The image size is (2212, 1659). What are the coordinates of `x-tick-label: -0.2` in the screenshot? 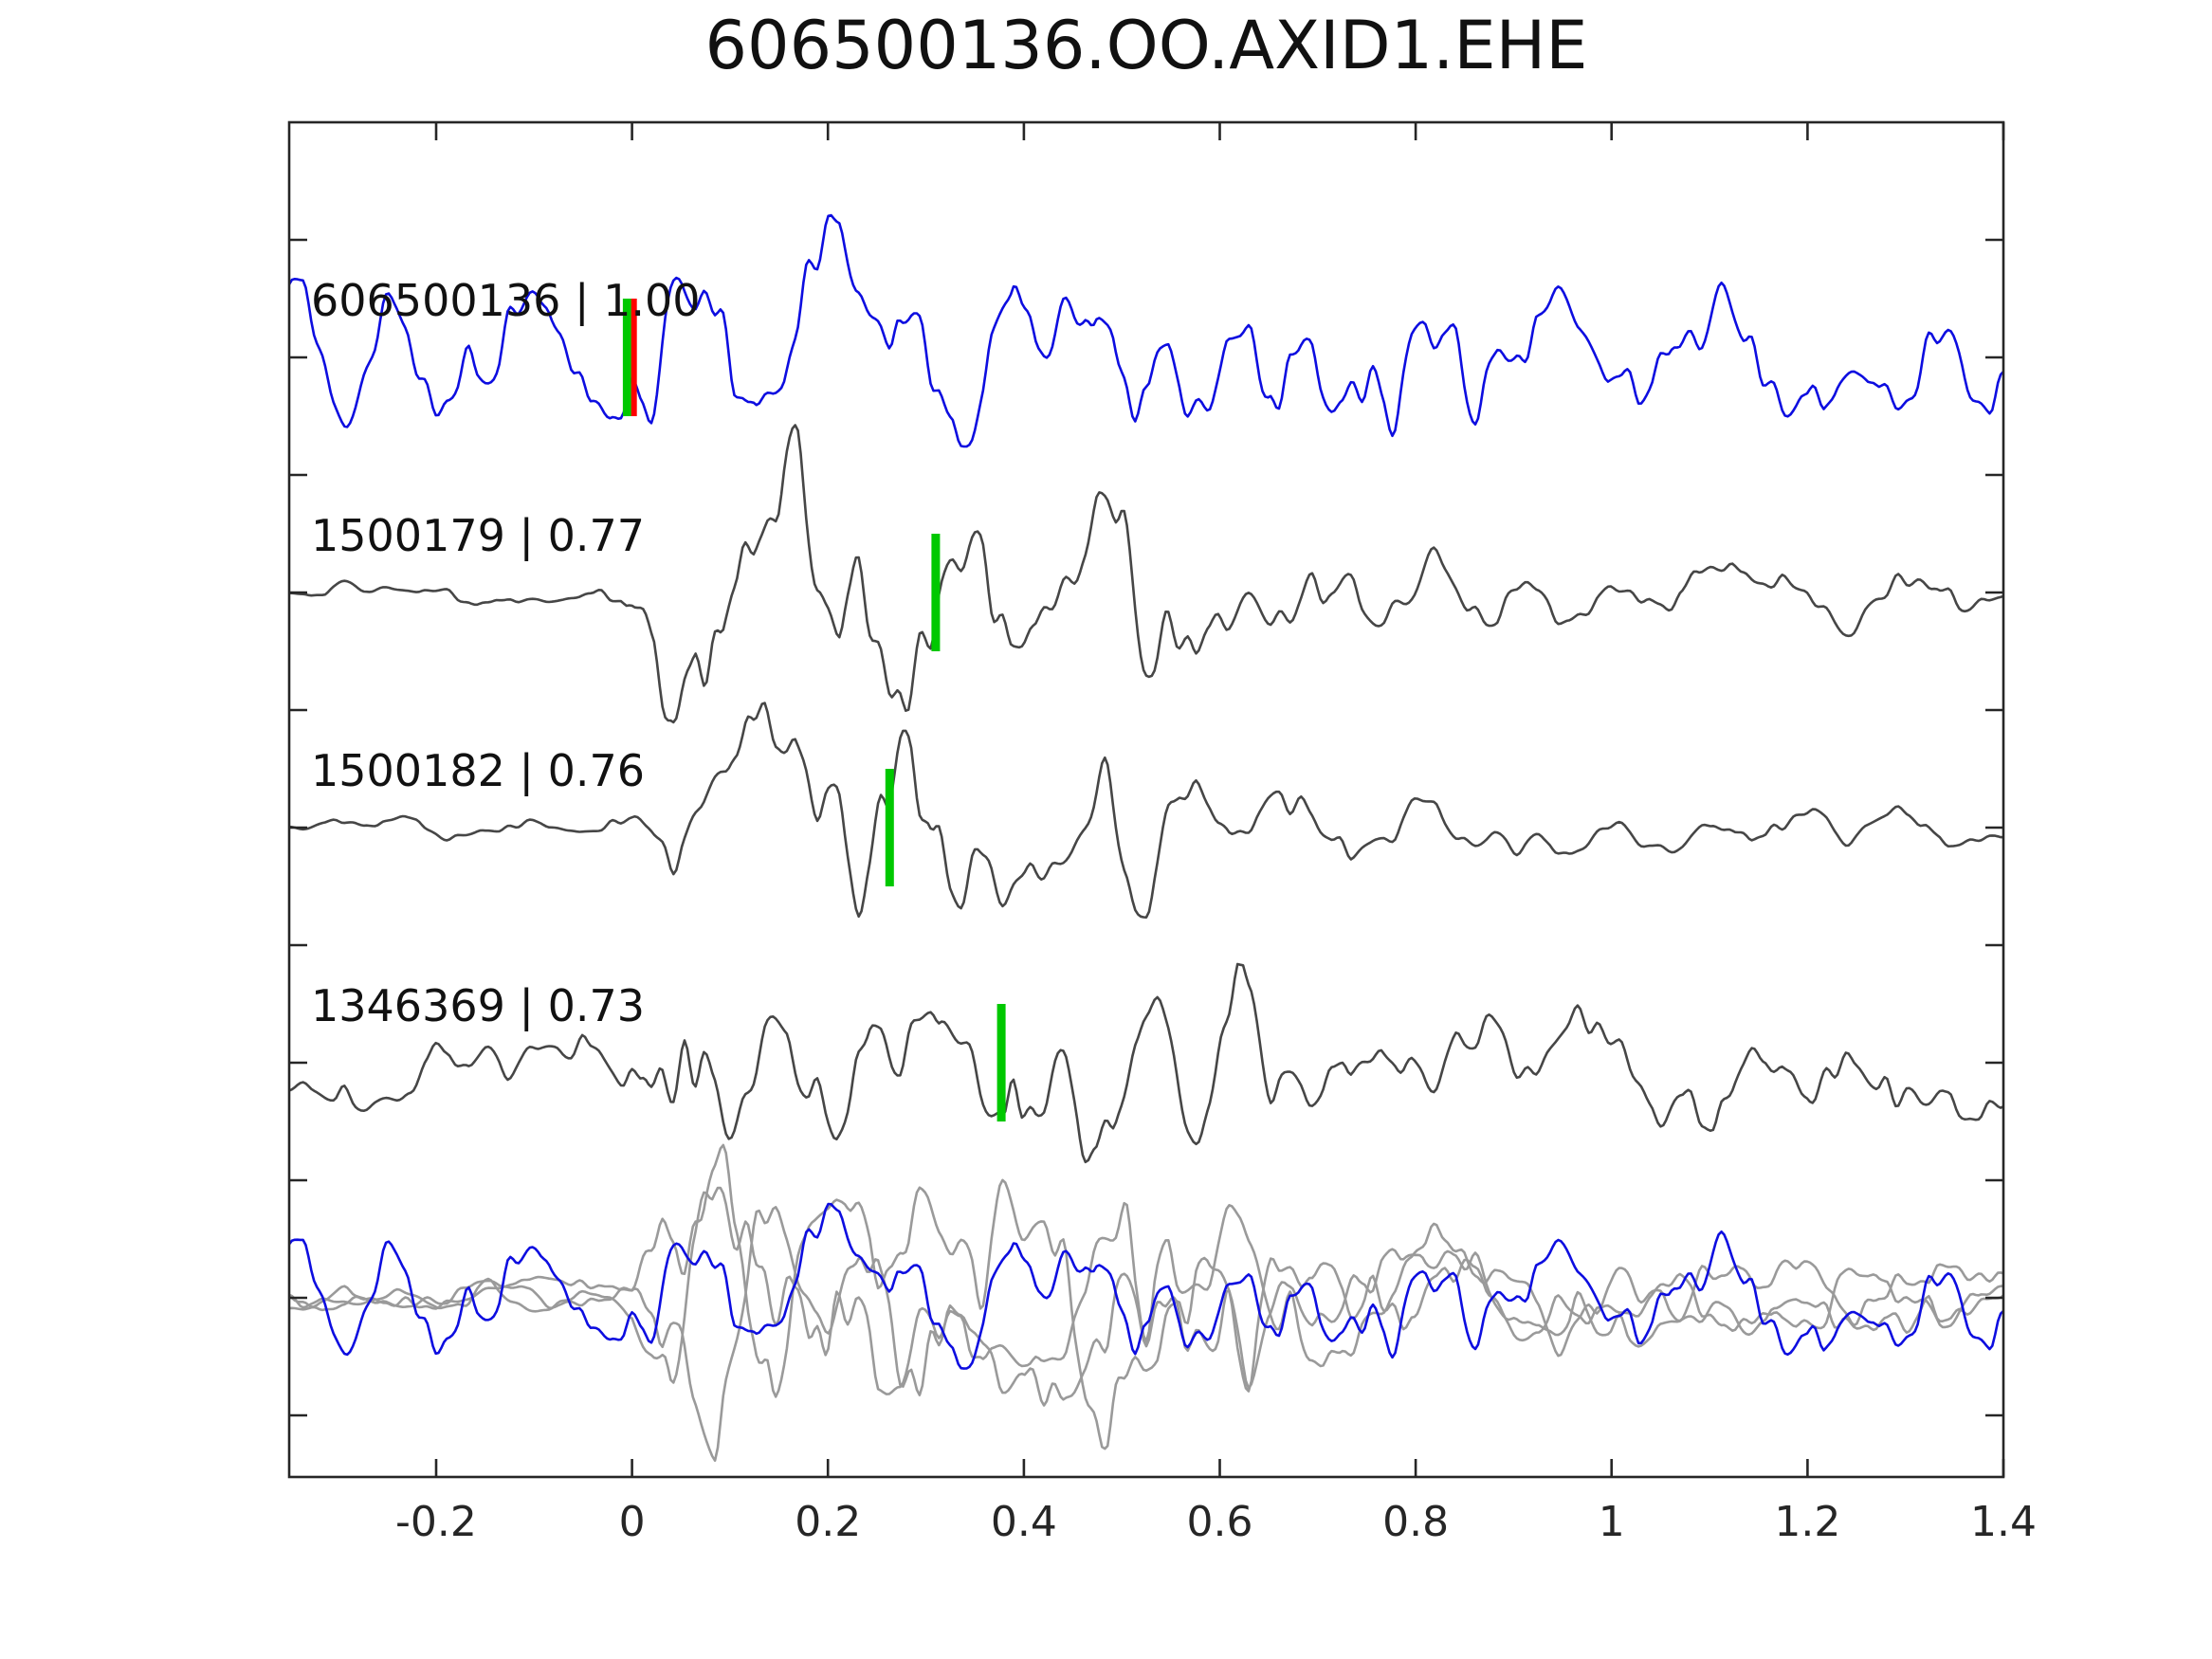 It's located at (436, 1522).